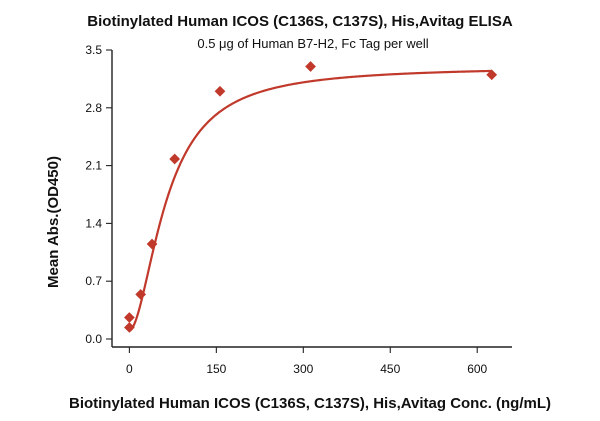  What do you see at coordinates (93, 281) in the screenshot?
I see `y-tick-label: 0.7` at bounding box center [93, 281].